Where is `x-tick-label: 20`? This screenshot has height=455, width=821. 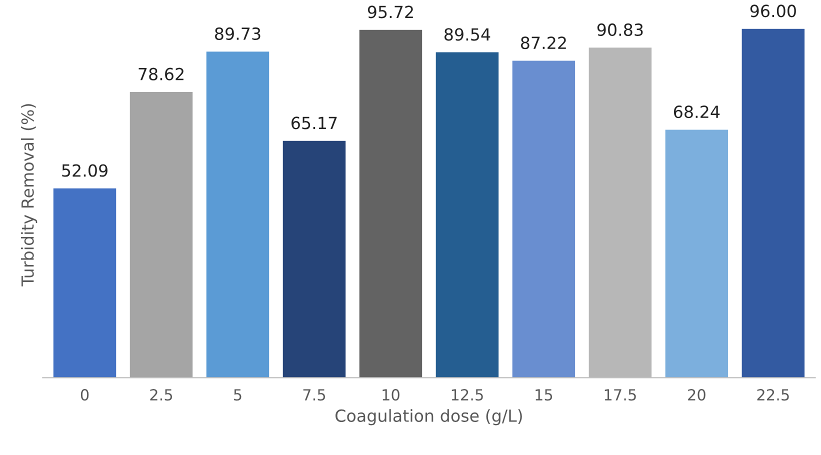 x-tick-label: 20 is located at coordinates (697, 395).